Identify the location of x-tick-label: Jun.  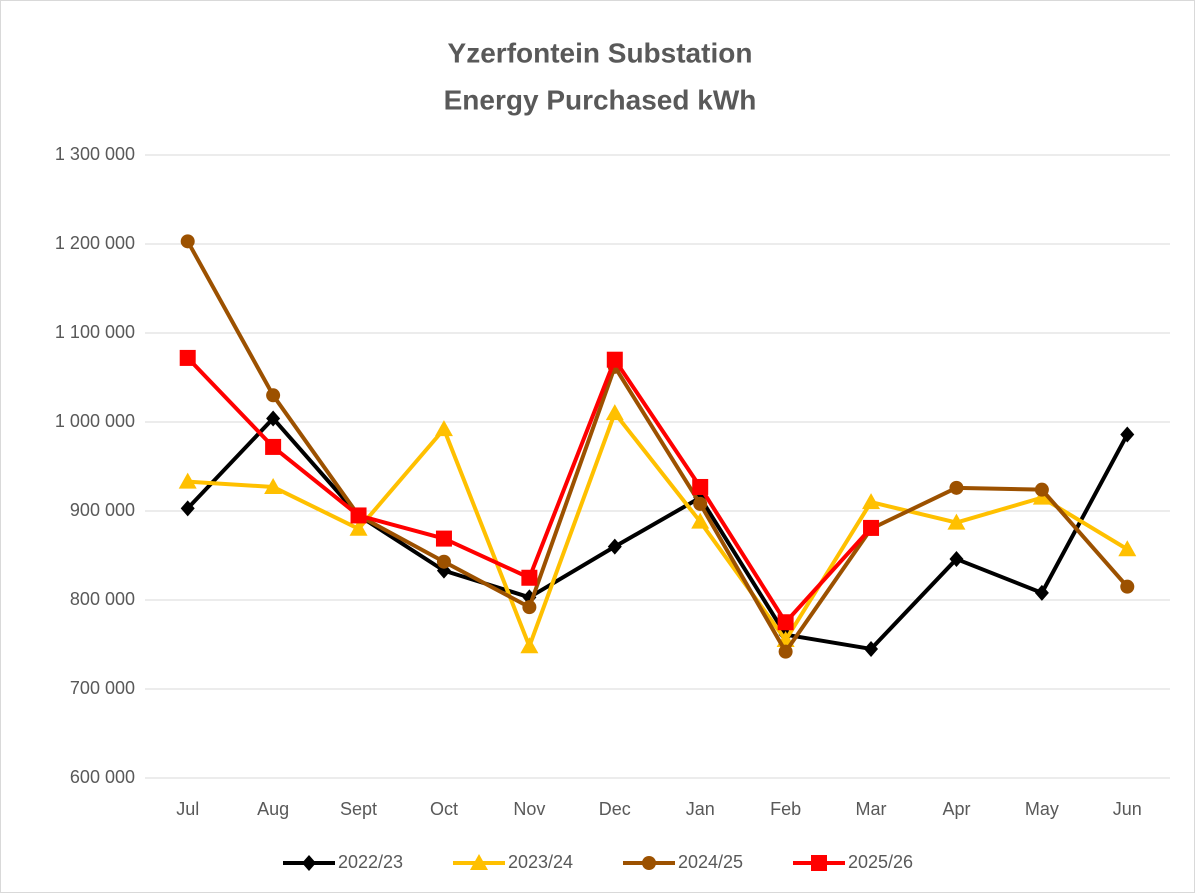
(1127, 809).